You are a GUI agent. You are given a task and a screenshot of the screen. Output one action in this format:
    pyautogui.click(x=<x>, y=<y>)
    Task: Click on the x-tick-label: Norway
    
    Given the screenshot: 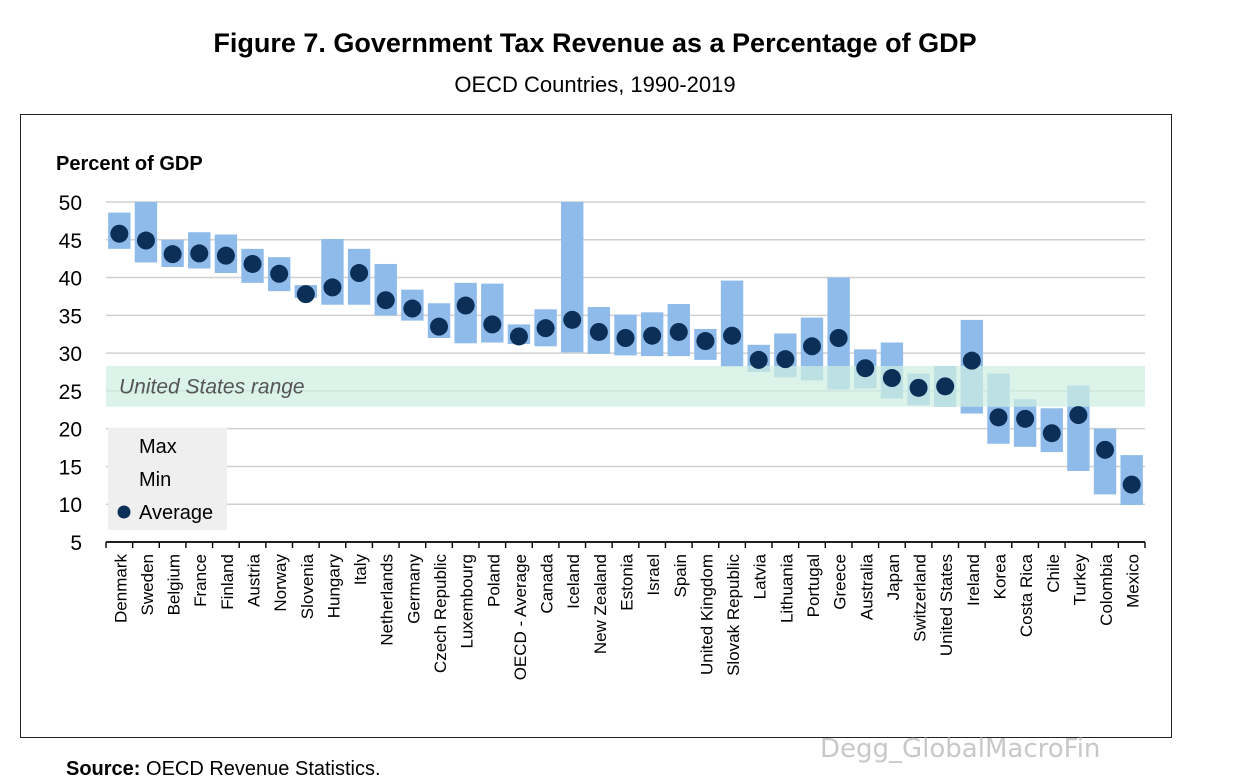 What is the action you would take?
    pyautogui.click(x=280, y=583)
    